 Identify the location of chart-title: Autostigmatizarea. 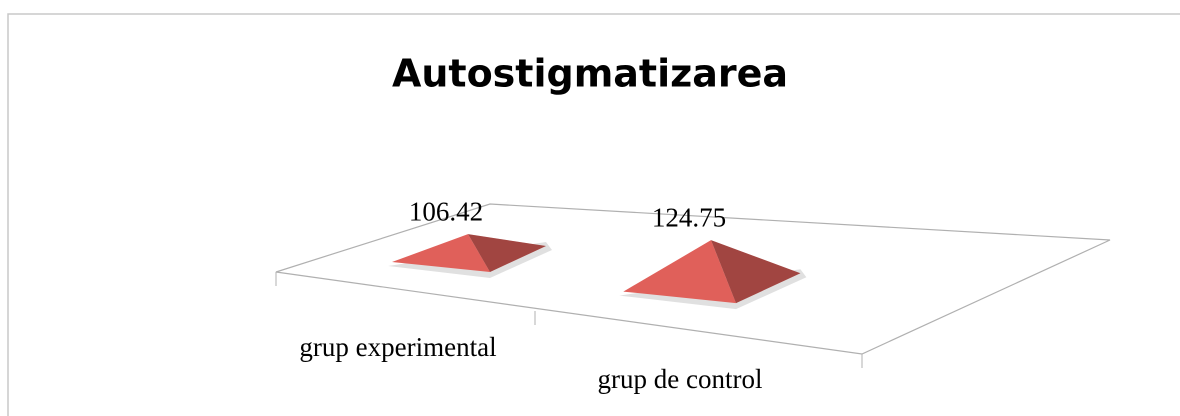
(590, 74).